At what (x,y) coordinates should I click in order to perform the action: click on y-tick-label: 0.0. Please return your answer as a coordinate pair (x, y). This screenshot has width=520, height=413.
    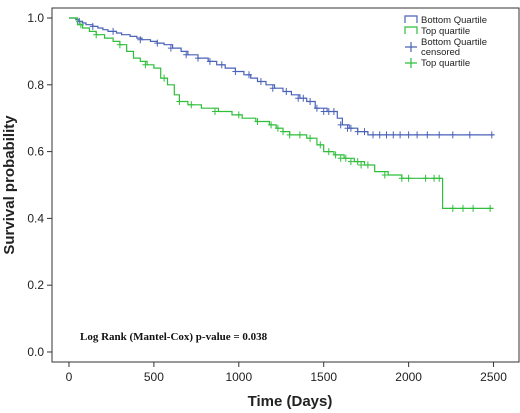
    Looking at the image, I should click on (35, 352).